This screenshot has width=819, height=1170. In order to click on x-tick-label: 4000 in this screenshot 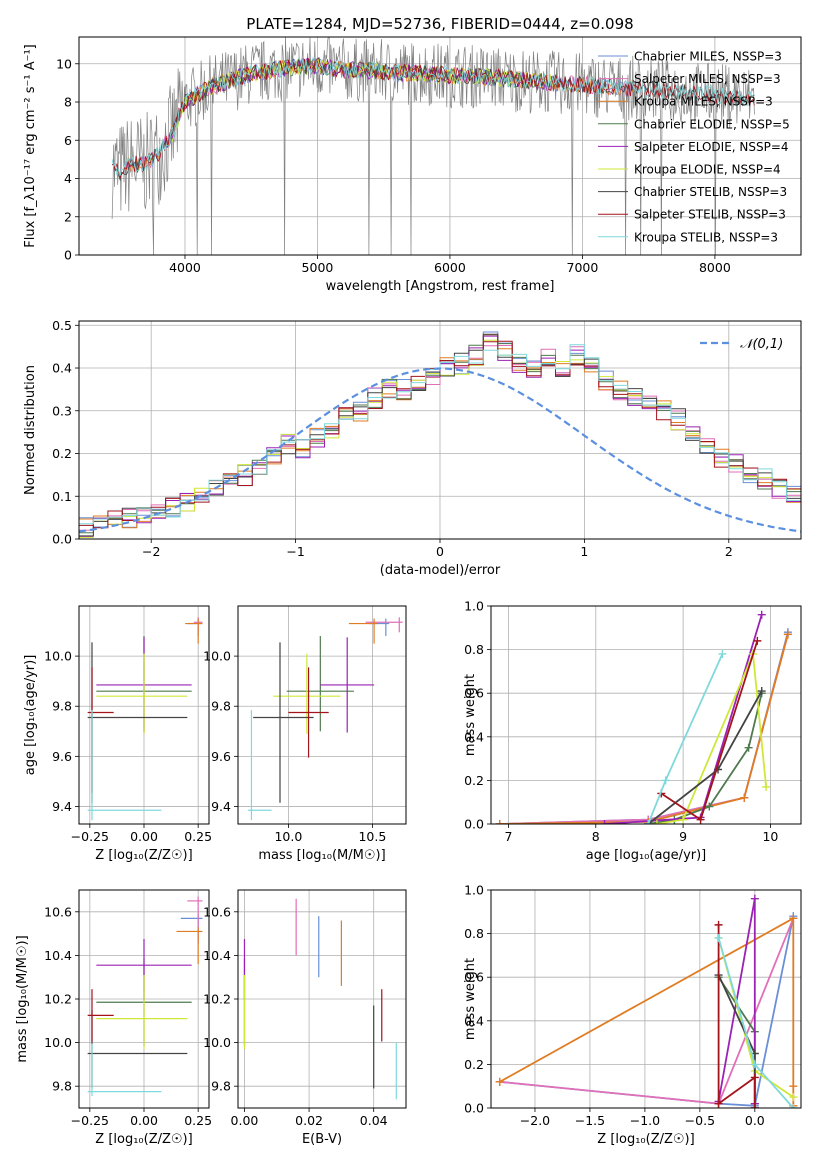, I will do `click(185, 267)`.